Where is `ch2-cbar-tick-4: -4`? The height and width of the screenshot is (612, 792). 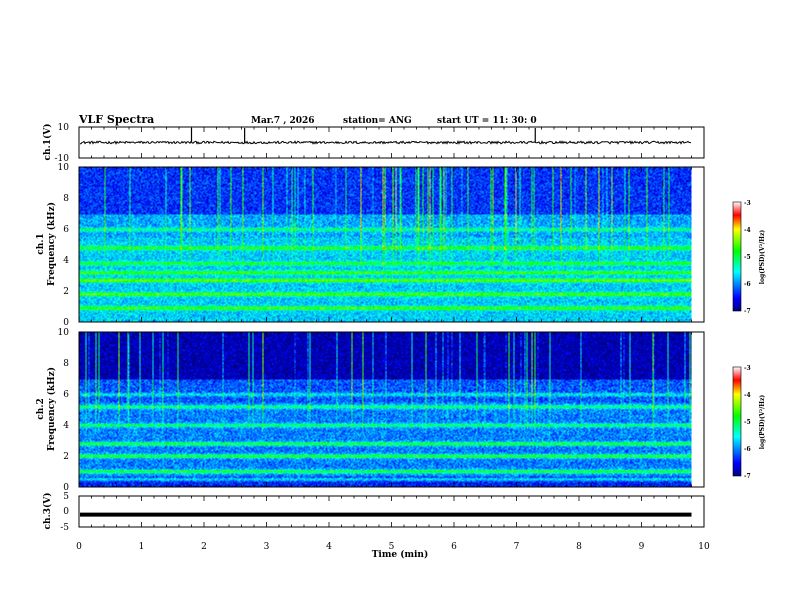 ch2-cbar-tick-4: -4 is located at coordinates (747, 395).